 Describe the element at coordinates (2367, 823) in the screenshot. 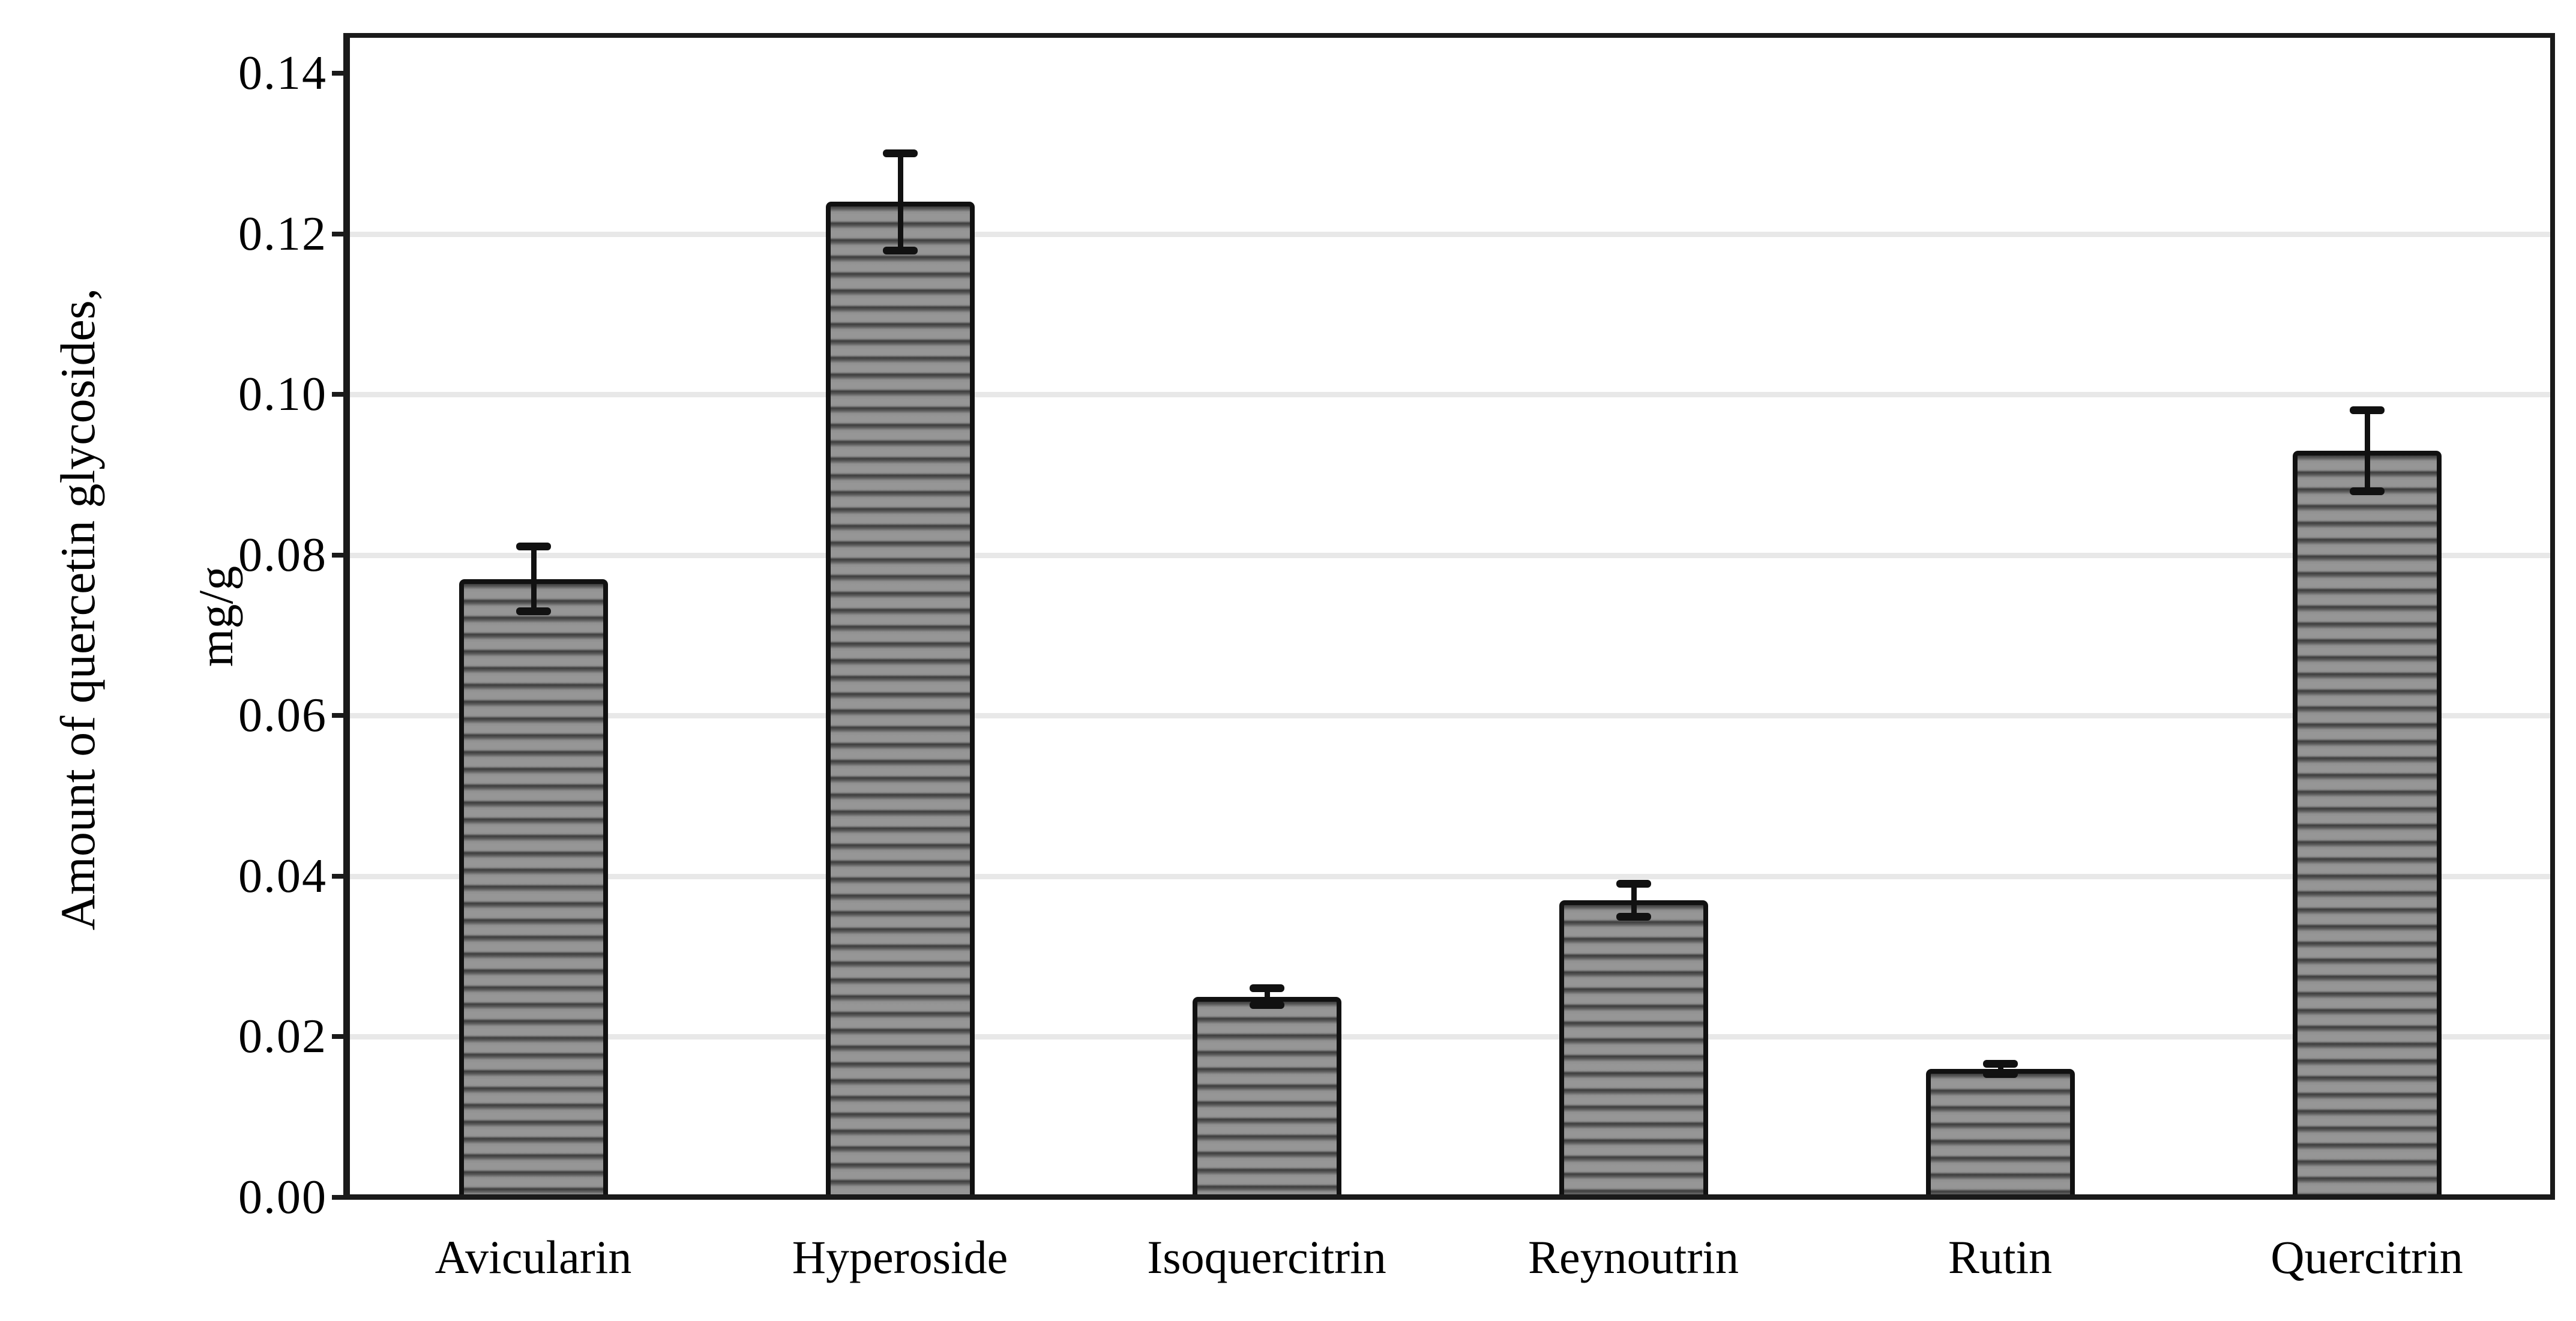

I see `bar-quercitrin` at that location.